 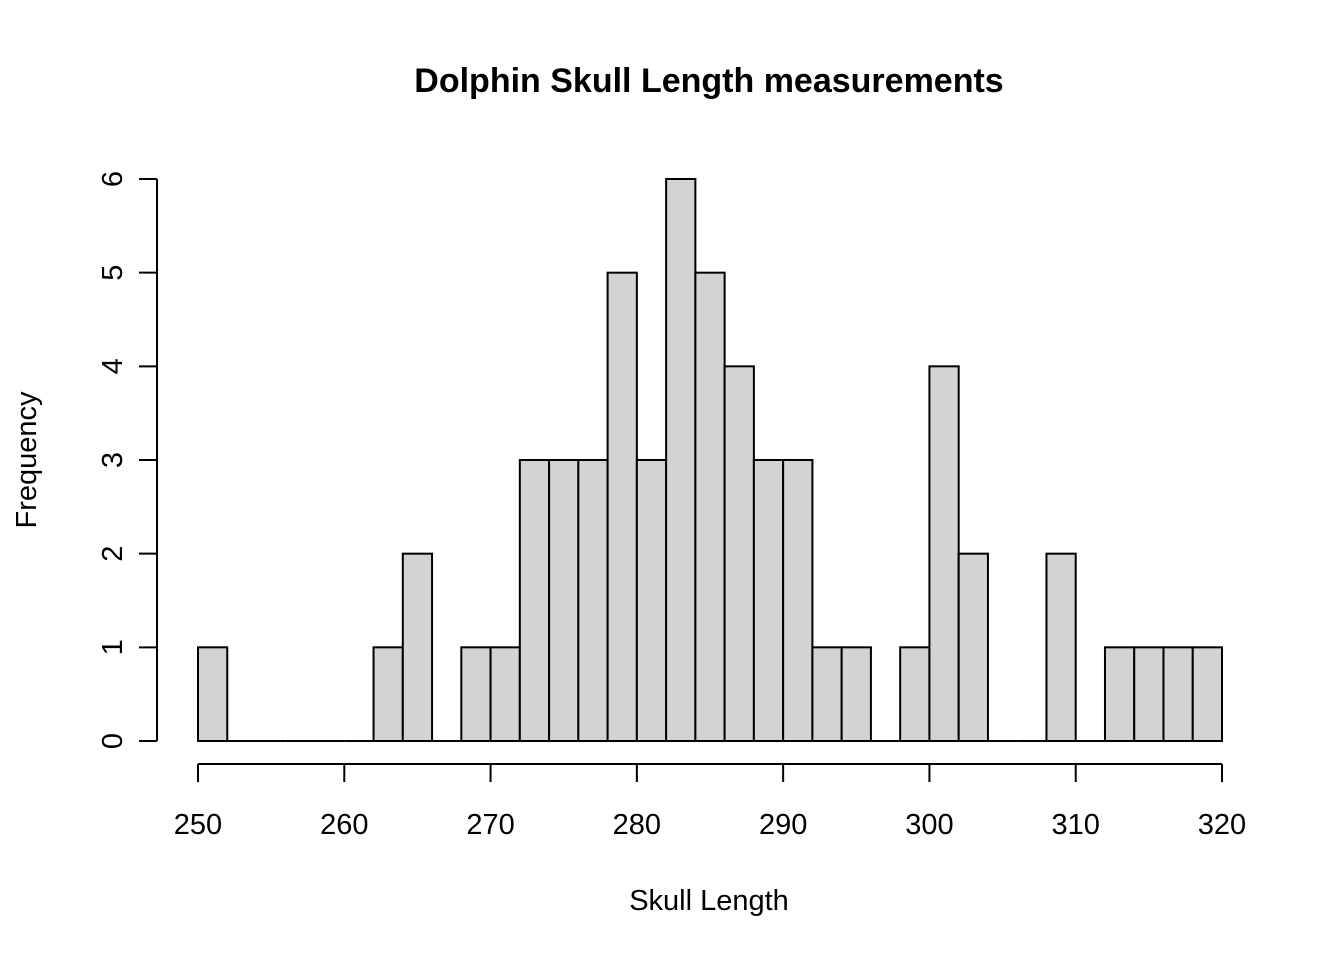 I want to click on x-tick-label: 310, so click(x=1076, y=825).